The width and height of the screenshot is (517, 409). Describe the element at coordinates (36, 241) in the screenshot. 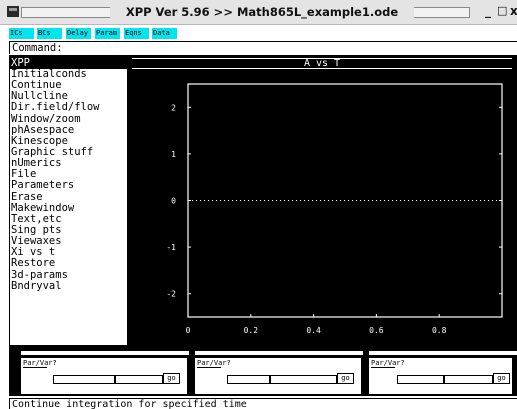

I see `menu-item-viewaxes: Viewaxes` at that location.